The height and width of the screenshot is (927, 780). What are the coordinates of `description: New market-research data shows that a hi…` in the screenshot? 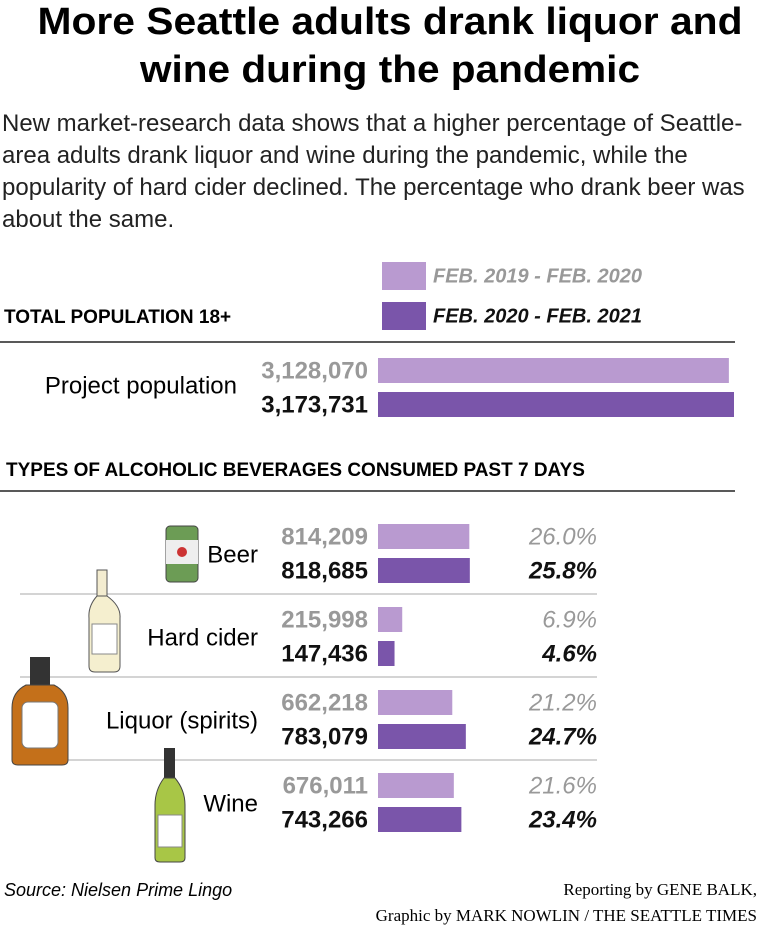 It's located at (373, 171).